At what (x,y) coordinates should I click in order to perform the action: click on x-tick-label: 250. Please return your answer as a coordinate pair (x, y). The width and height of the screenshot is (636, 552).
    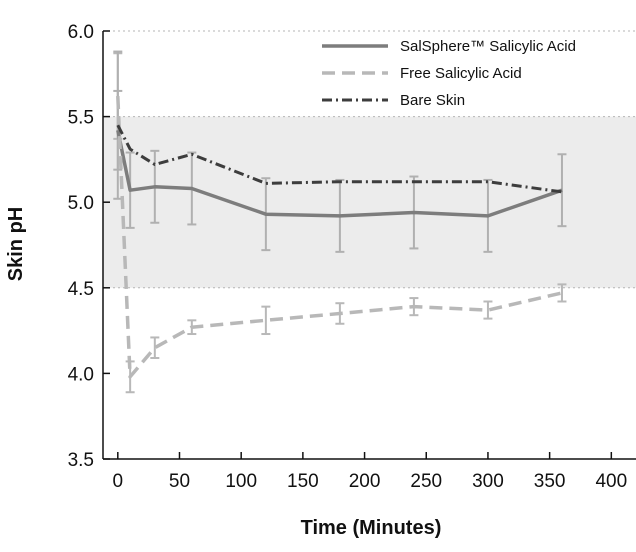
    Looking at the image, I should click on (426, 481).